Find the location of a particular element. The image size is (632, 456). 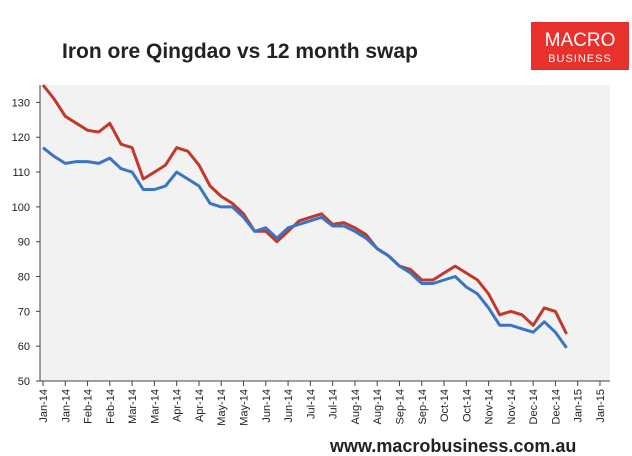

logo-text: BUSINESS is located at coordinates (580, 59).